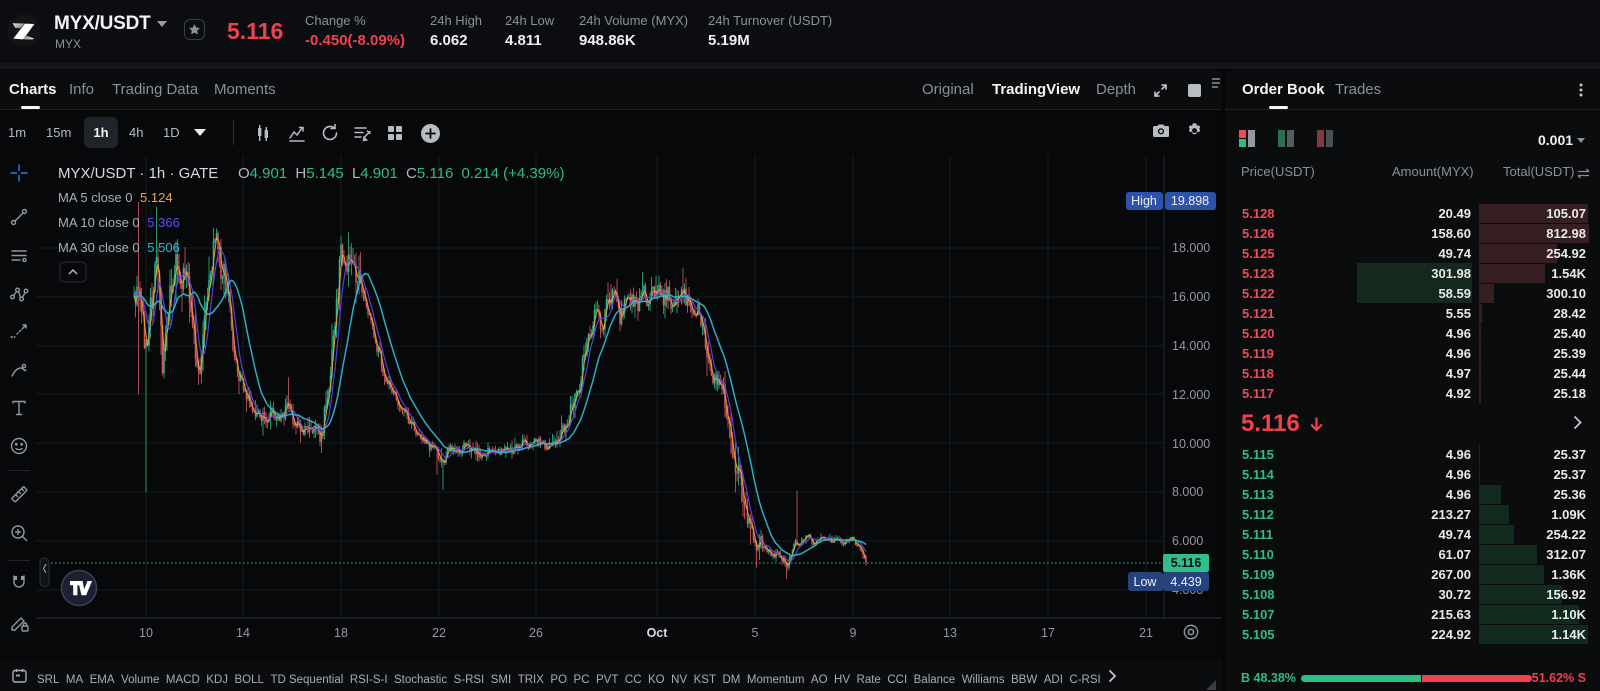 This screenshot has height=691, width=1600. I want to click on svg-text: MA 30 close 0 5.506, so click(119, 247).